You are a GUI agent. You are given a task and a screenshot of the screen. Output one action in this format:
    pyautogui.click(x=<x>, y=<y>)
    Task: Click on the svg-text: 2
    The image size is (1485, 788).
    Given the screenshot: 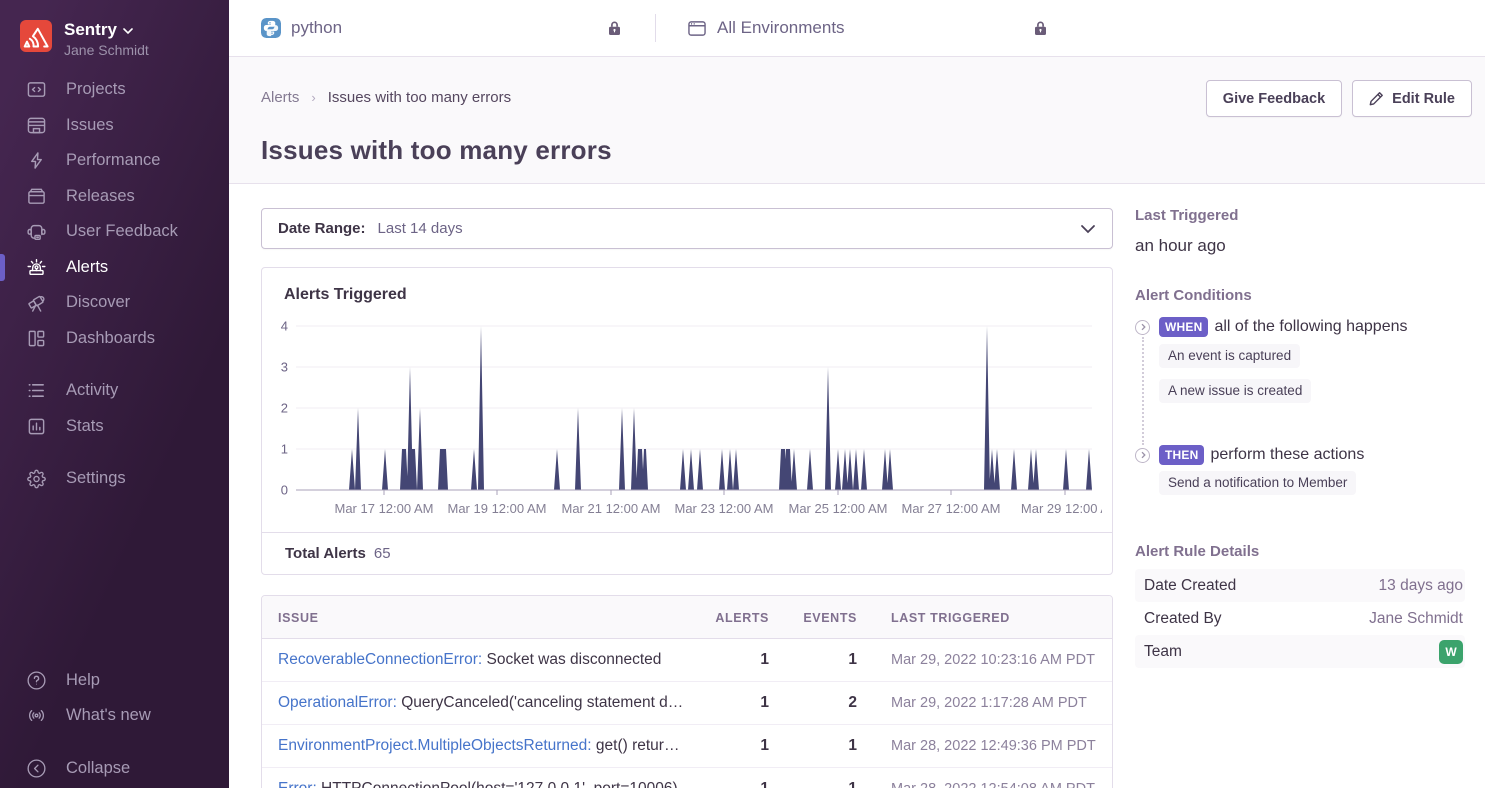 What is the action you would take?
    pyautogui.click(x=284, y=408)
    